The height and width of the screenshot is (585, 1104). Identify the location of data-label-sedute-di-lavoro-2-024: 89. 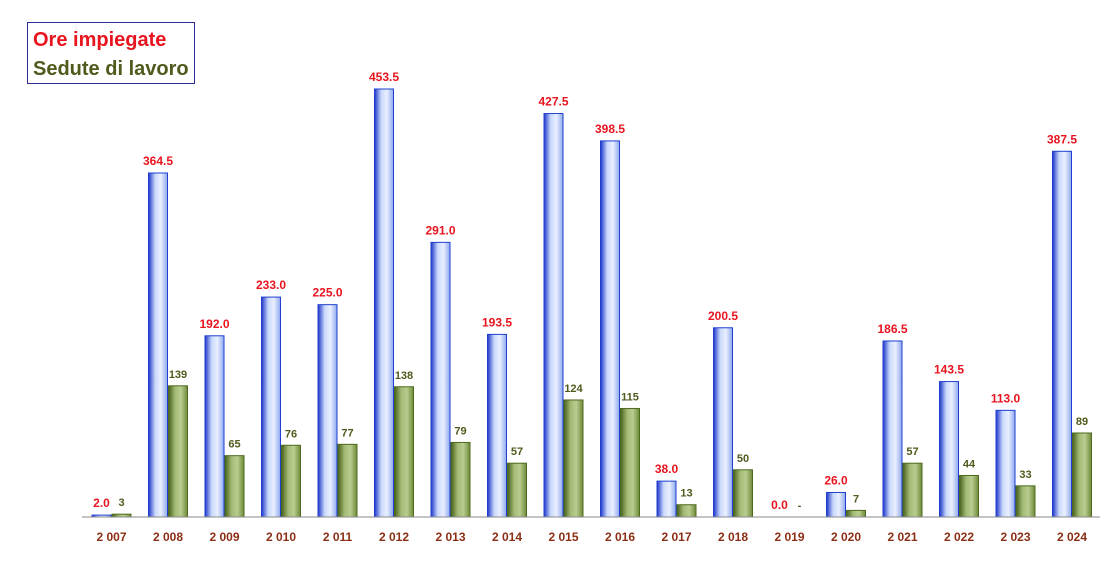
(1082, 422).